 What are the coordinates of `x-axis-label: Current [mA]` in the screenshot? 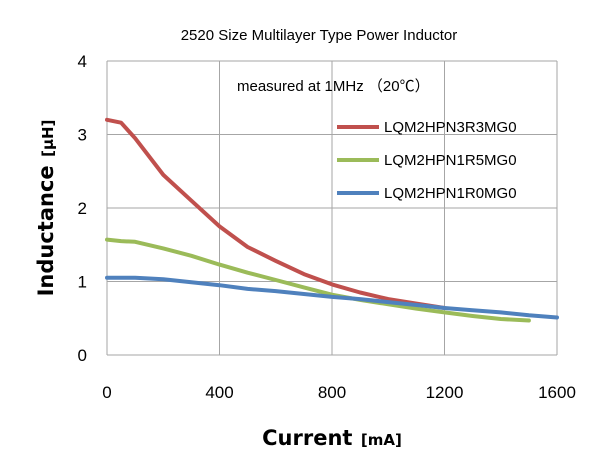 It's located at (332, 438).